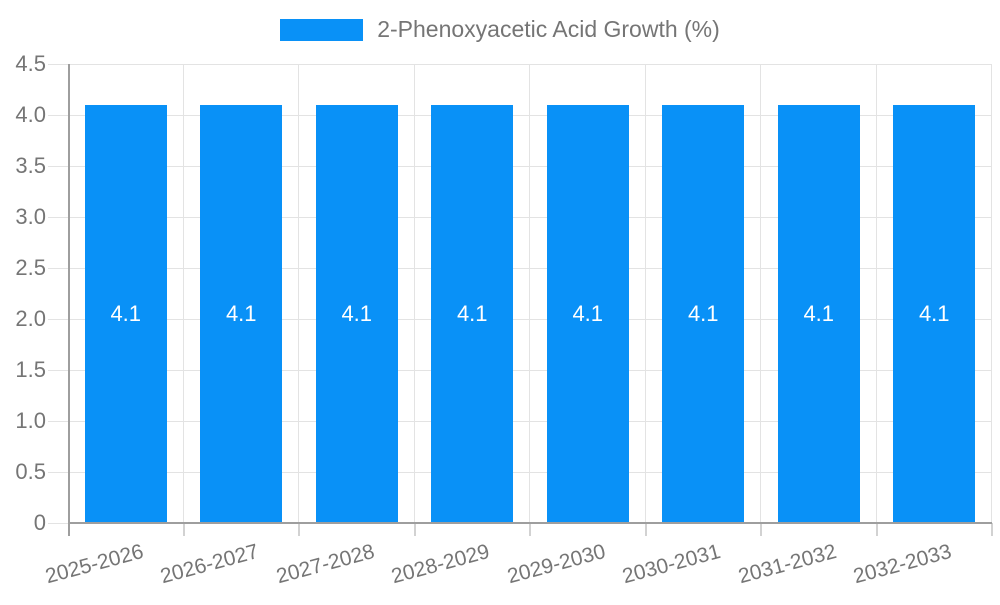  What do you see at coordinates (30, 63) in the screenshot?
I see `y-tick-label: 4.5` at bounding box center [30, 63].